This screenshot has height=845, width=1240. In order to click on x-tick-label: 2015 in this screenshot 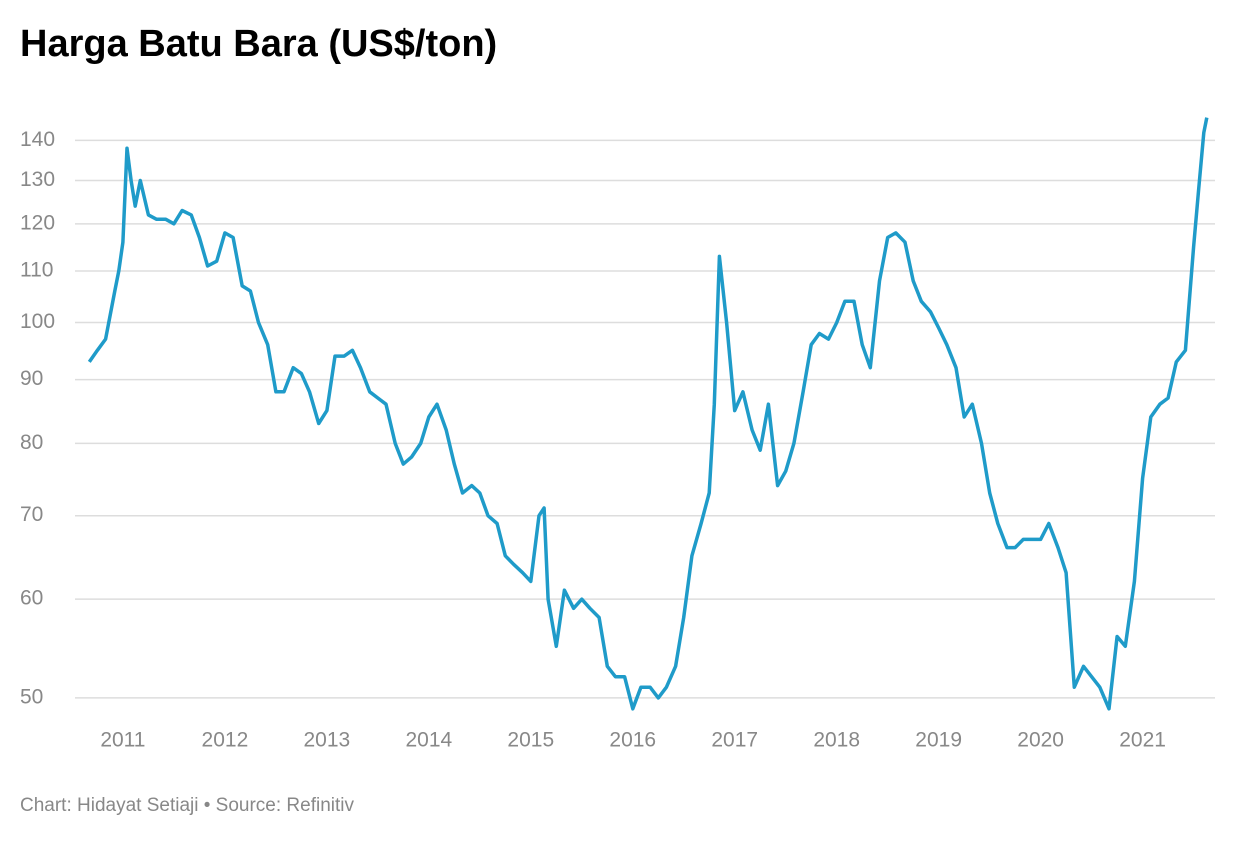, I will do `click(530, 740)`.